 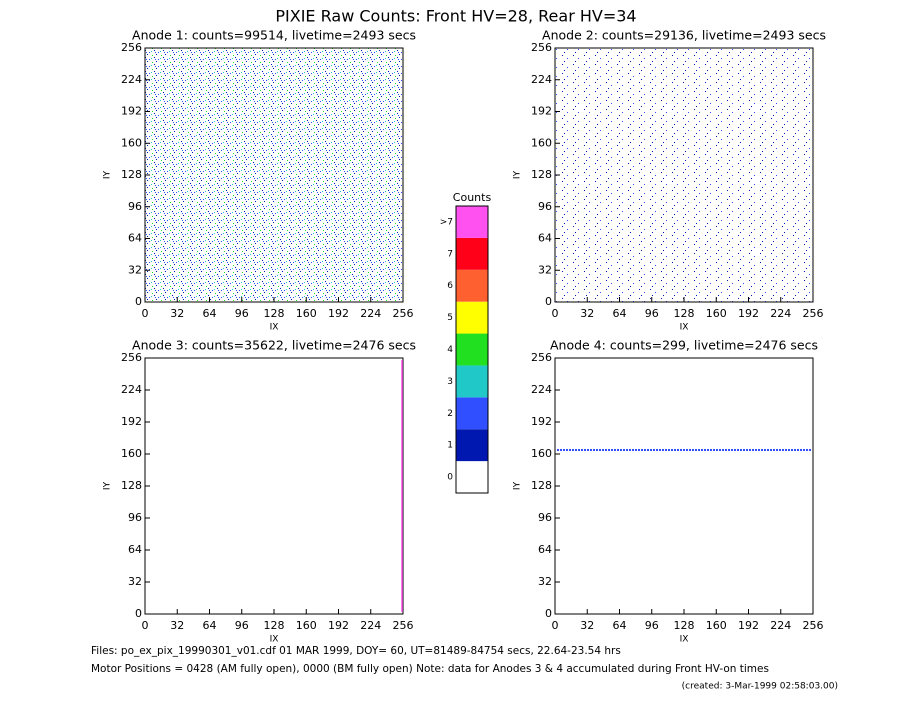 I want to click on colorbar-label: 1, so click(x=450, y=446).